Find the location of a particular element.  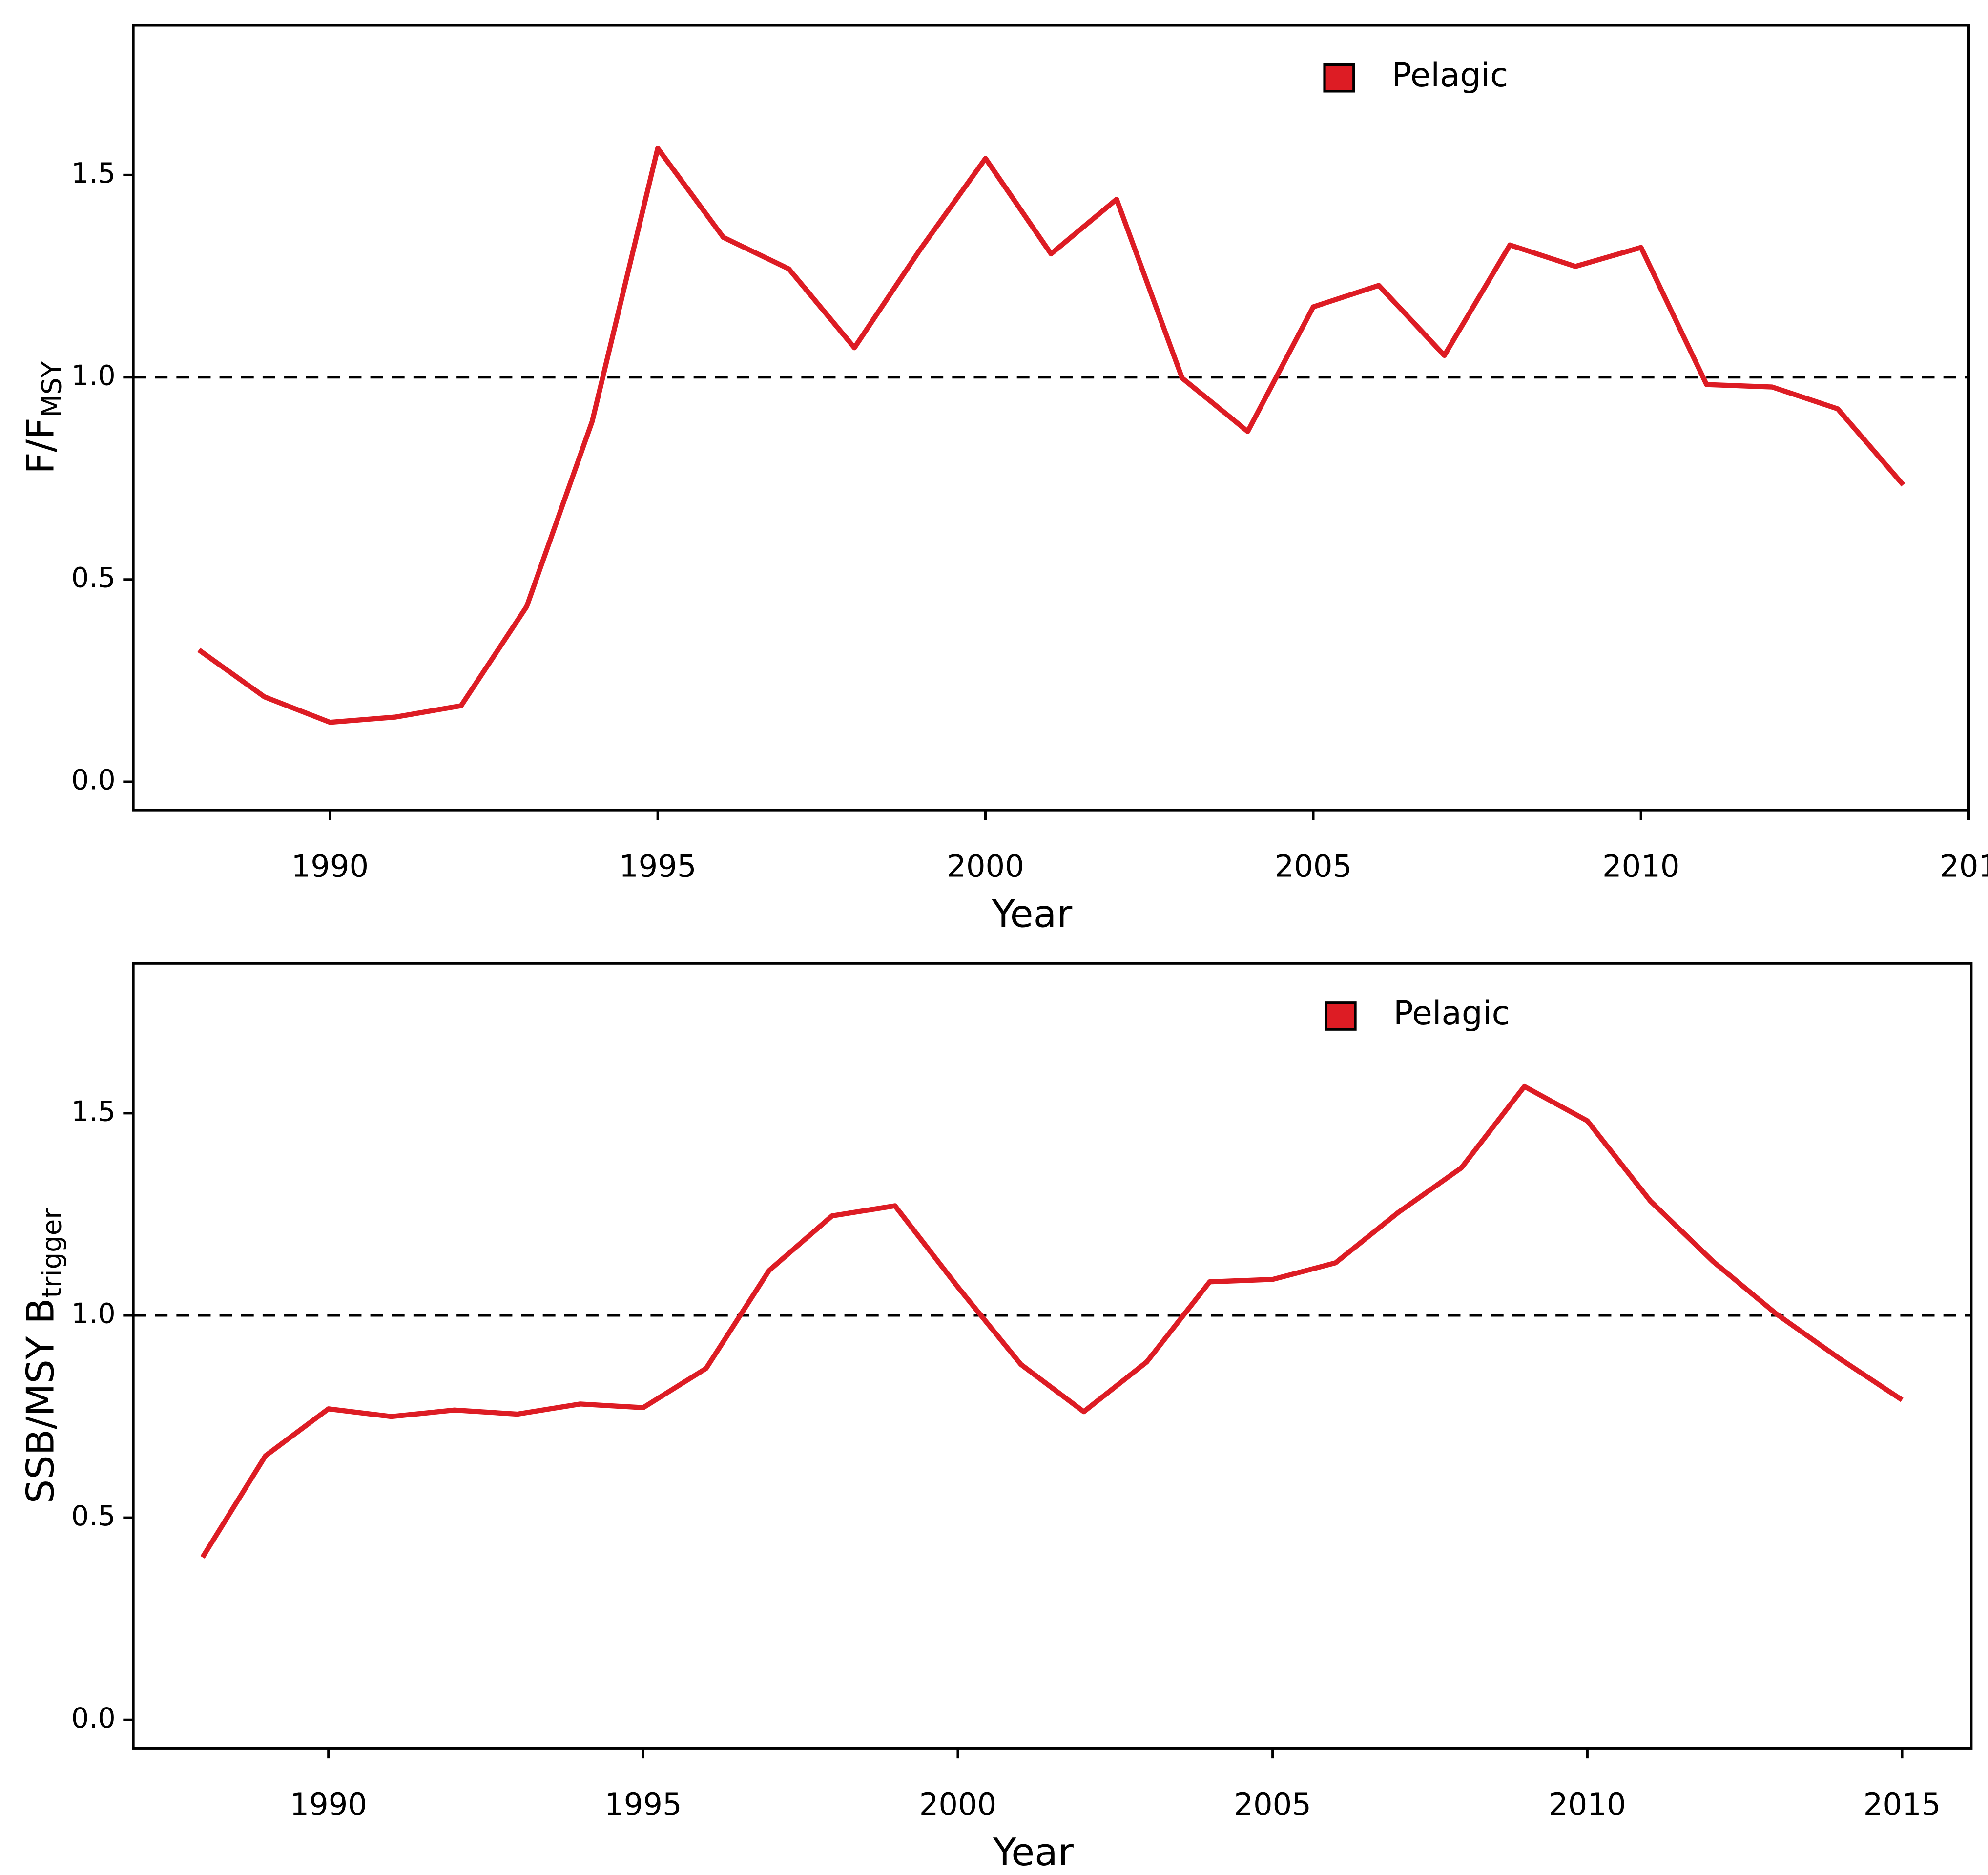

y-axis-label: SSB/MSY Btrigger is located at coordinates (43, 1356).